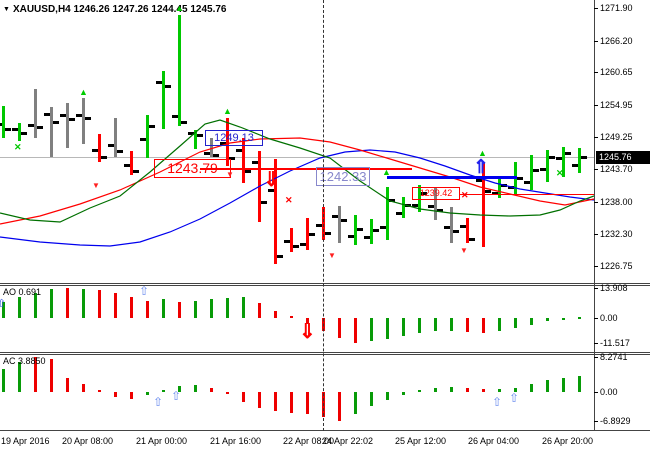  Describe the element at coordinates (616, 202) in the screenshot. I see `axis-tick-label: 1238.00` at that location.